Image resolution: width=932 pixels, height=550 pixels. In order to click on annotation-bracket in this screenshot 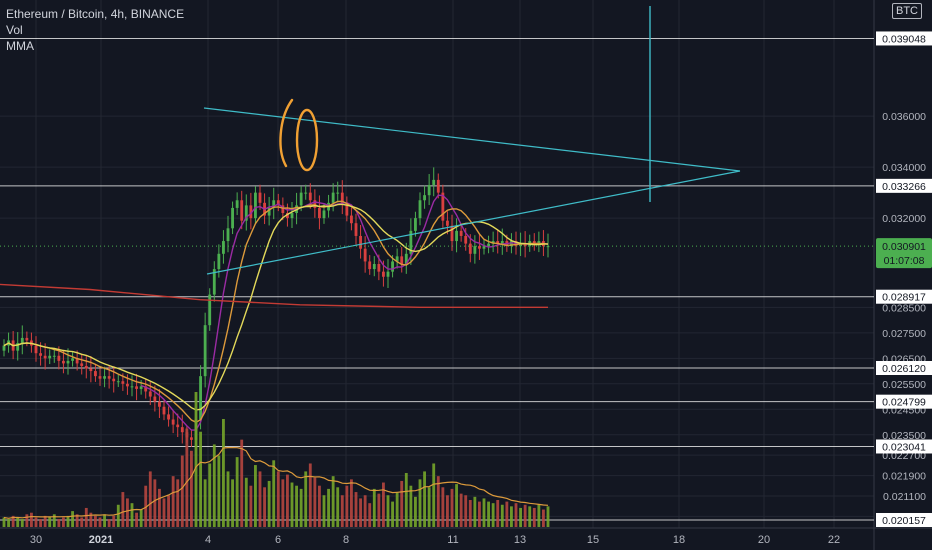, I will do `click(286, 133)`.